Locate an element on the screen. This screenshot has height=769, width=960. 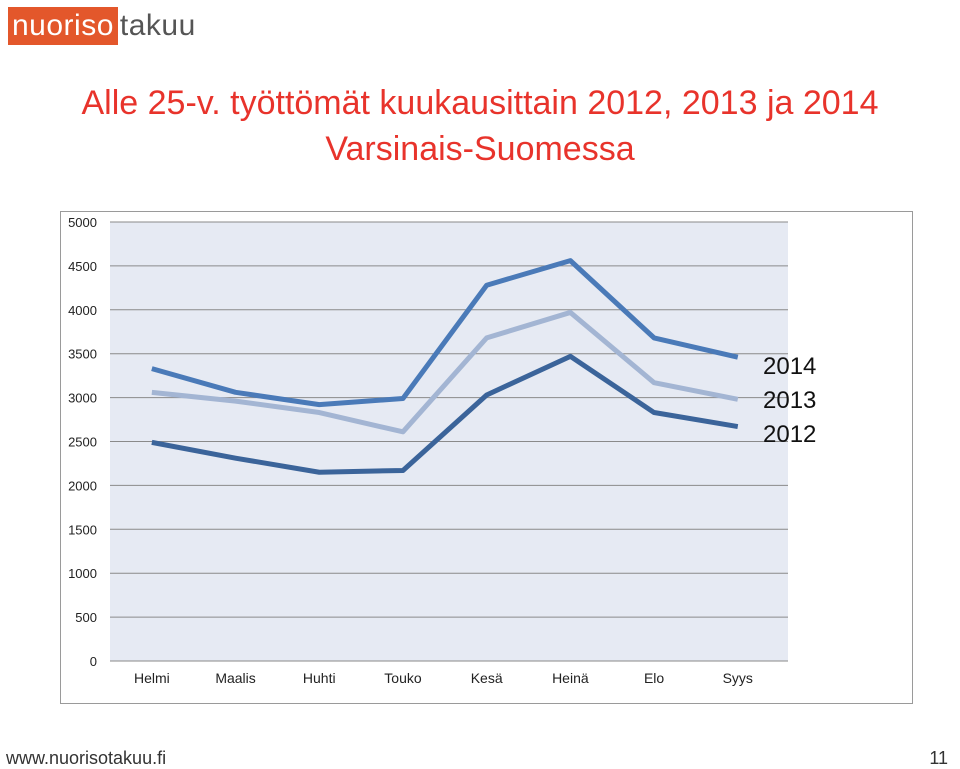
series-line-2013 is located at coordinates (445, 372).